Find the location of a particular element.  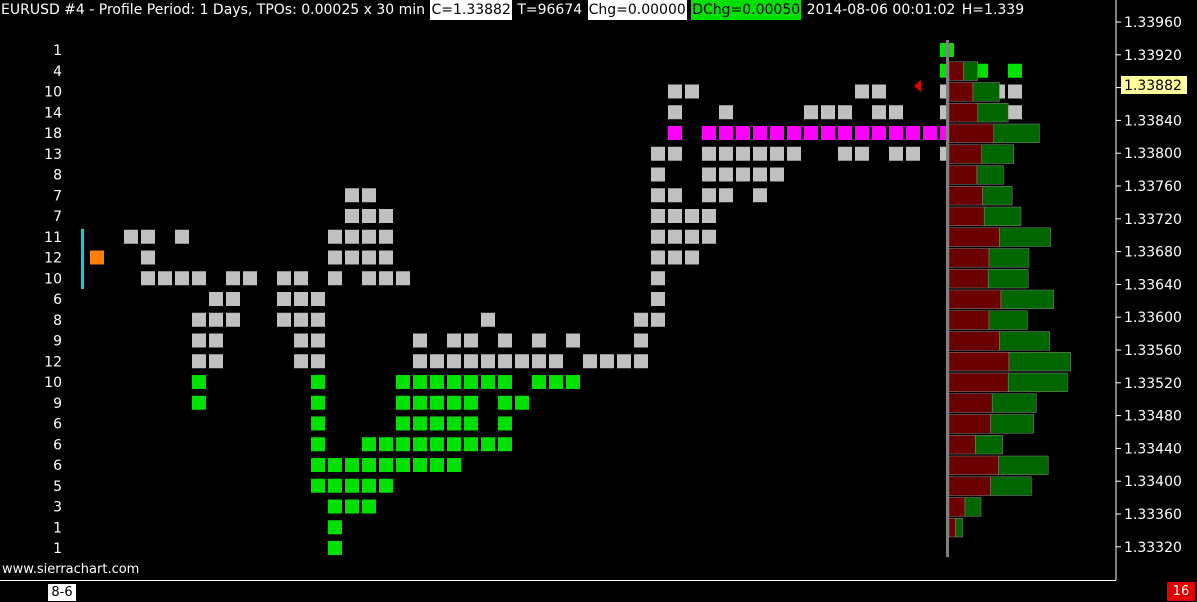

price-tick-label: 1.33800 is located at coordinates (1153, 154).